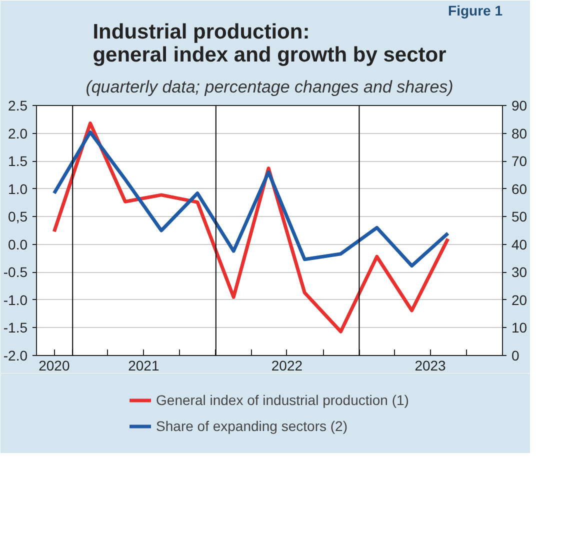 The image size is (581, 557). I want to click on y2-tick-label: 10, so click(520, 328).